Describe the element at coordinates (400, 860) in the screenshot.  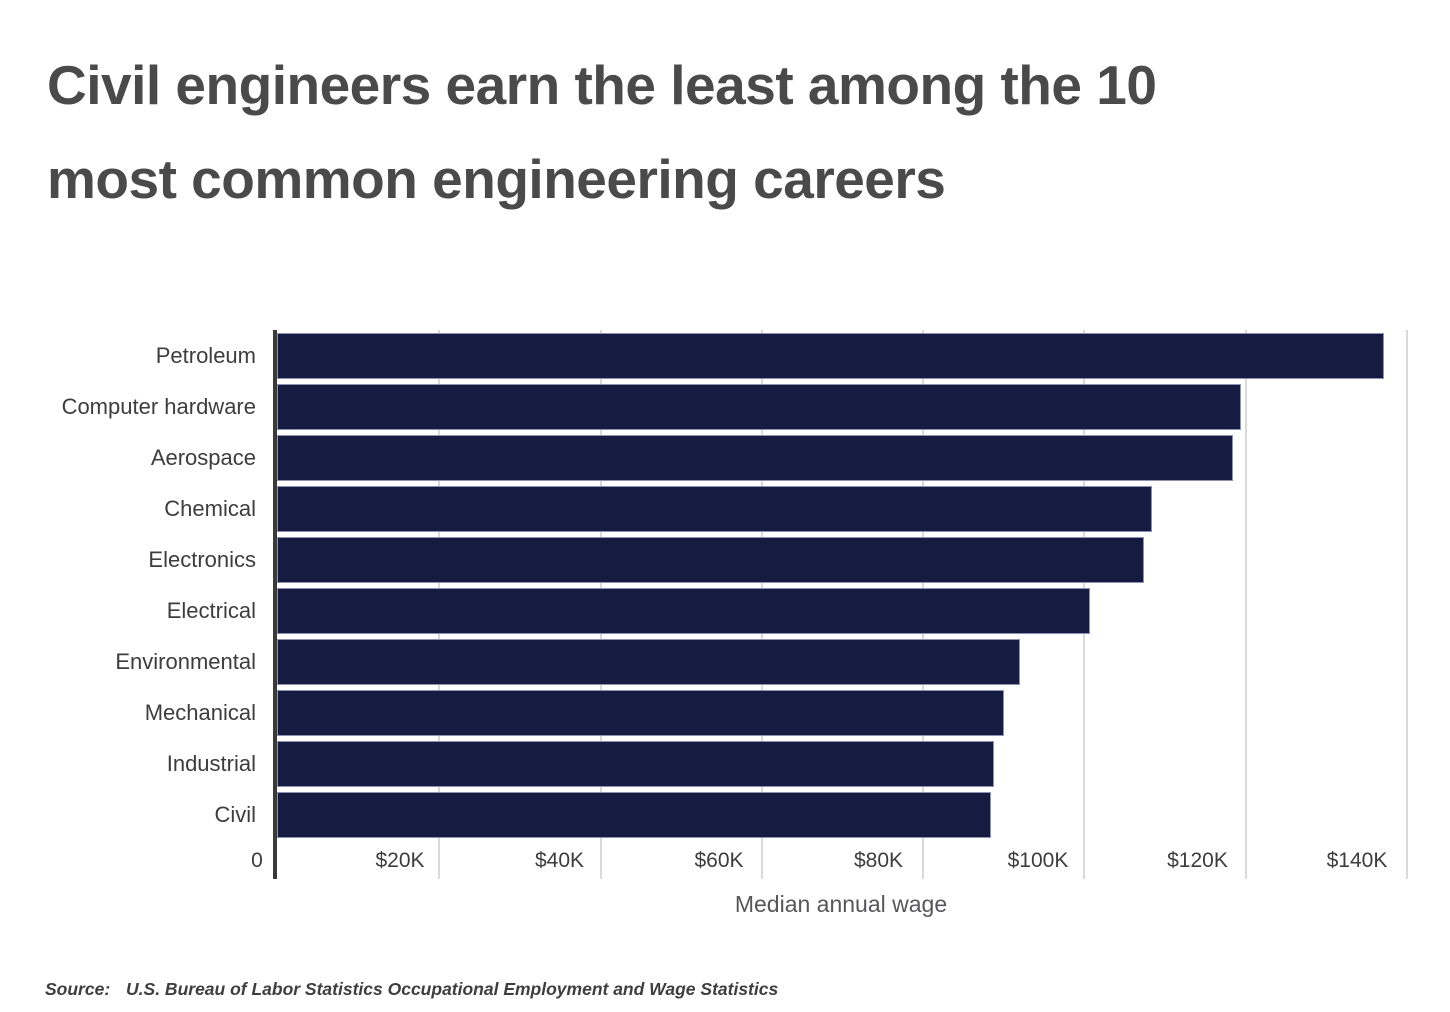
I see `x-tick-label-20000: $20K` at that location.